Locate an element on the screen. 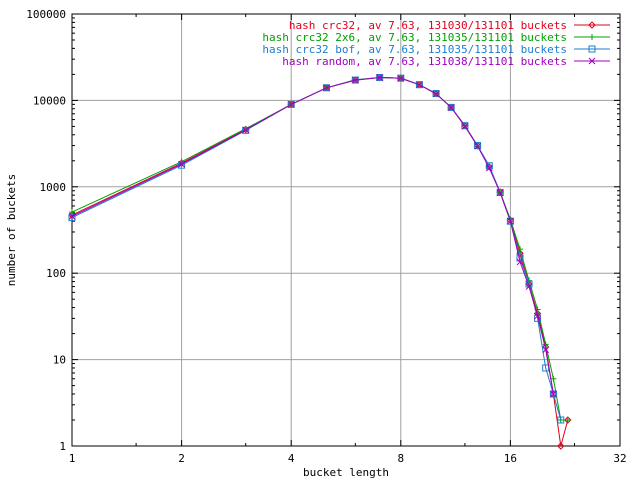 The height and width of the screenshot is (484, 640). y-tick-label: 1000 is located at coordinates (53, 187).